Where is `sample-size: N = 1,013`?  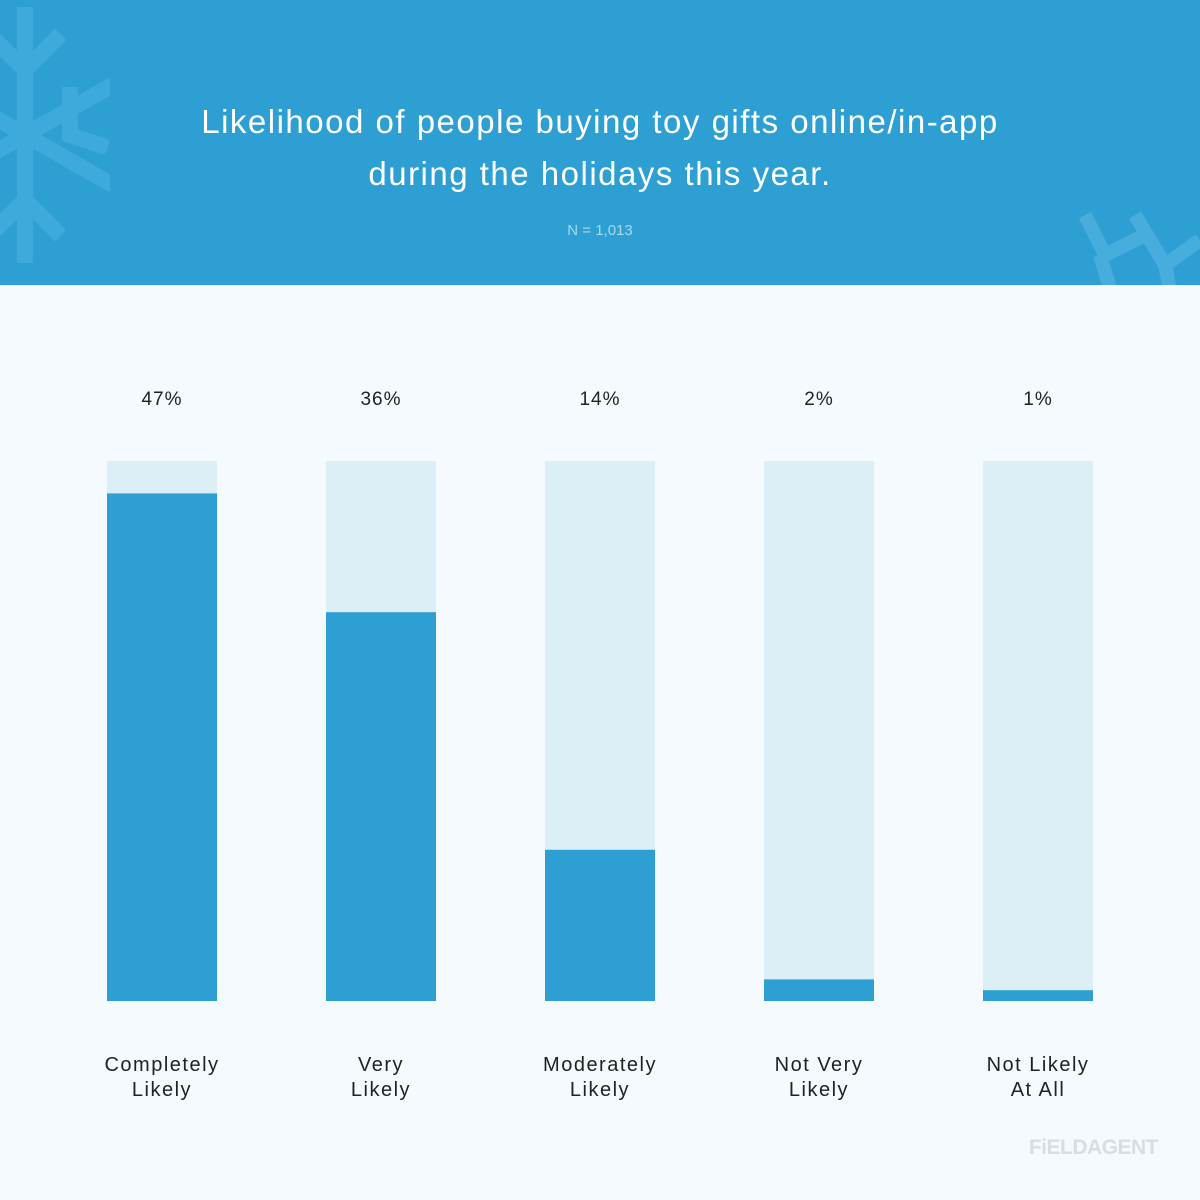 sample-size: N = 1,013 is located at coordinates (600, 230).